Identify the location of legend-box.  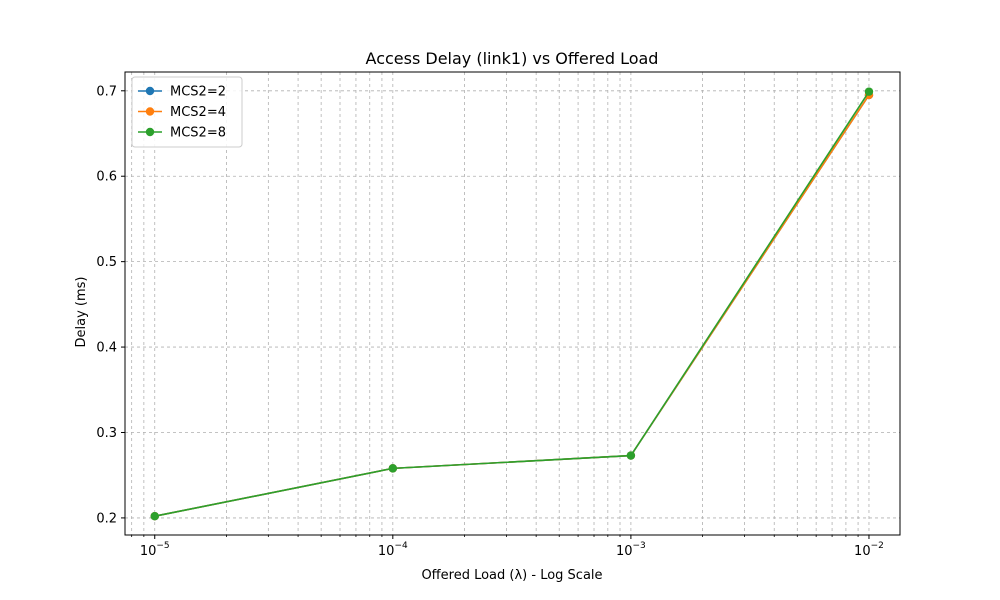
(187, 112).